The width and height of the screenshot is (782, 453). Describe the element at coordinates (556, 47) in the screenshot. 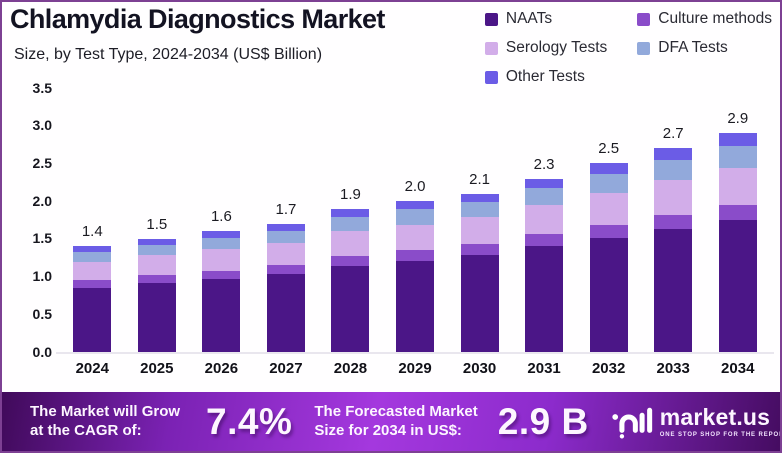

I see `legend-label: Serology Tests` at that location.